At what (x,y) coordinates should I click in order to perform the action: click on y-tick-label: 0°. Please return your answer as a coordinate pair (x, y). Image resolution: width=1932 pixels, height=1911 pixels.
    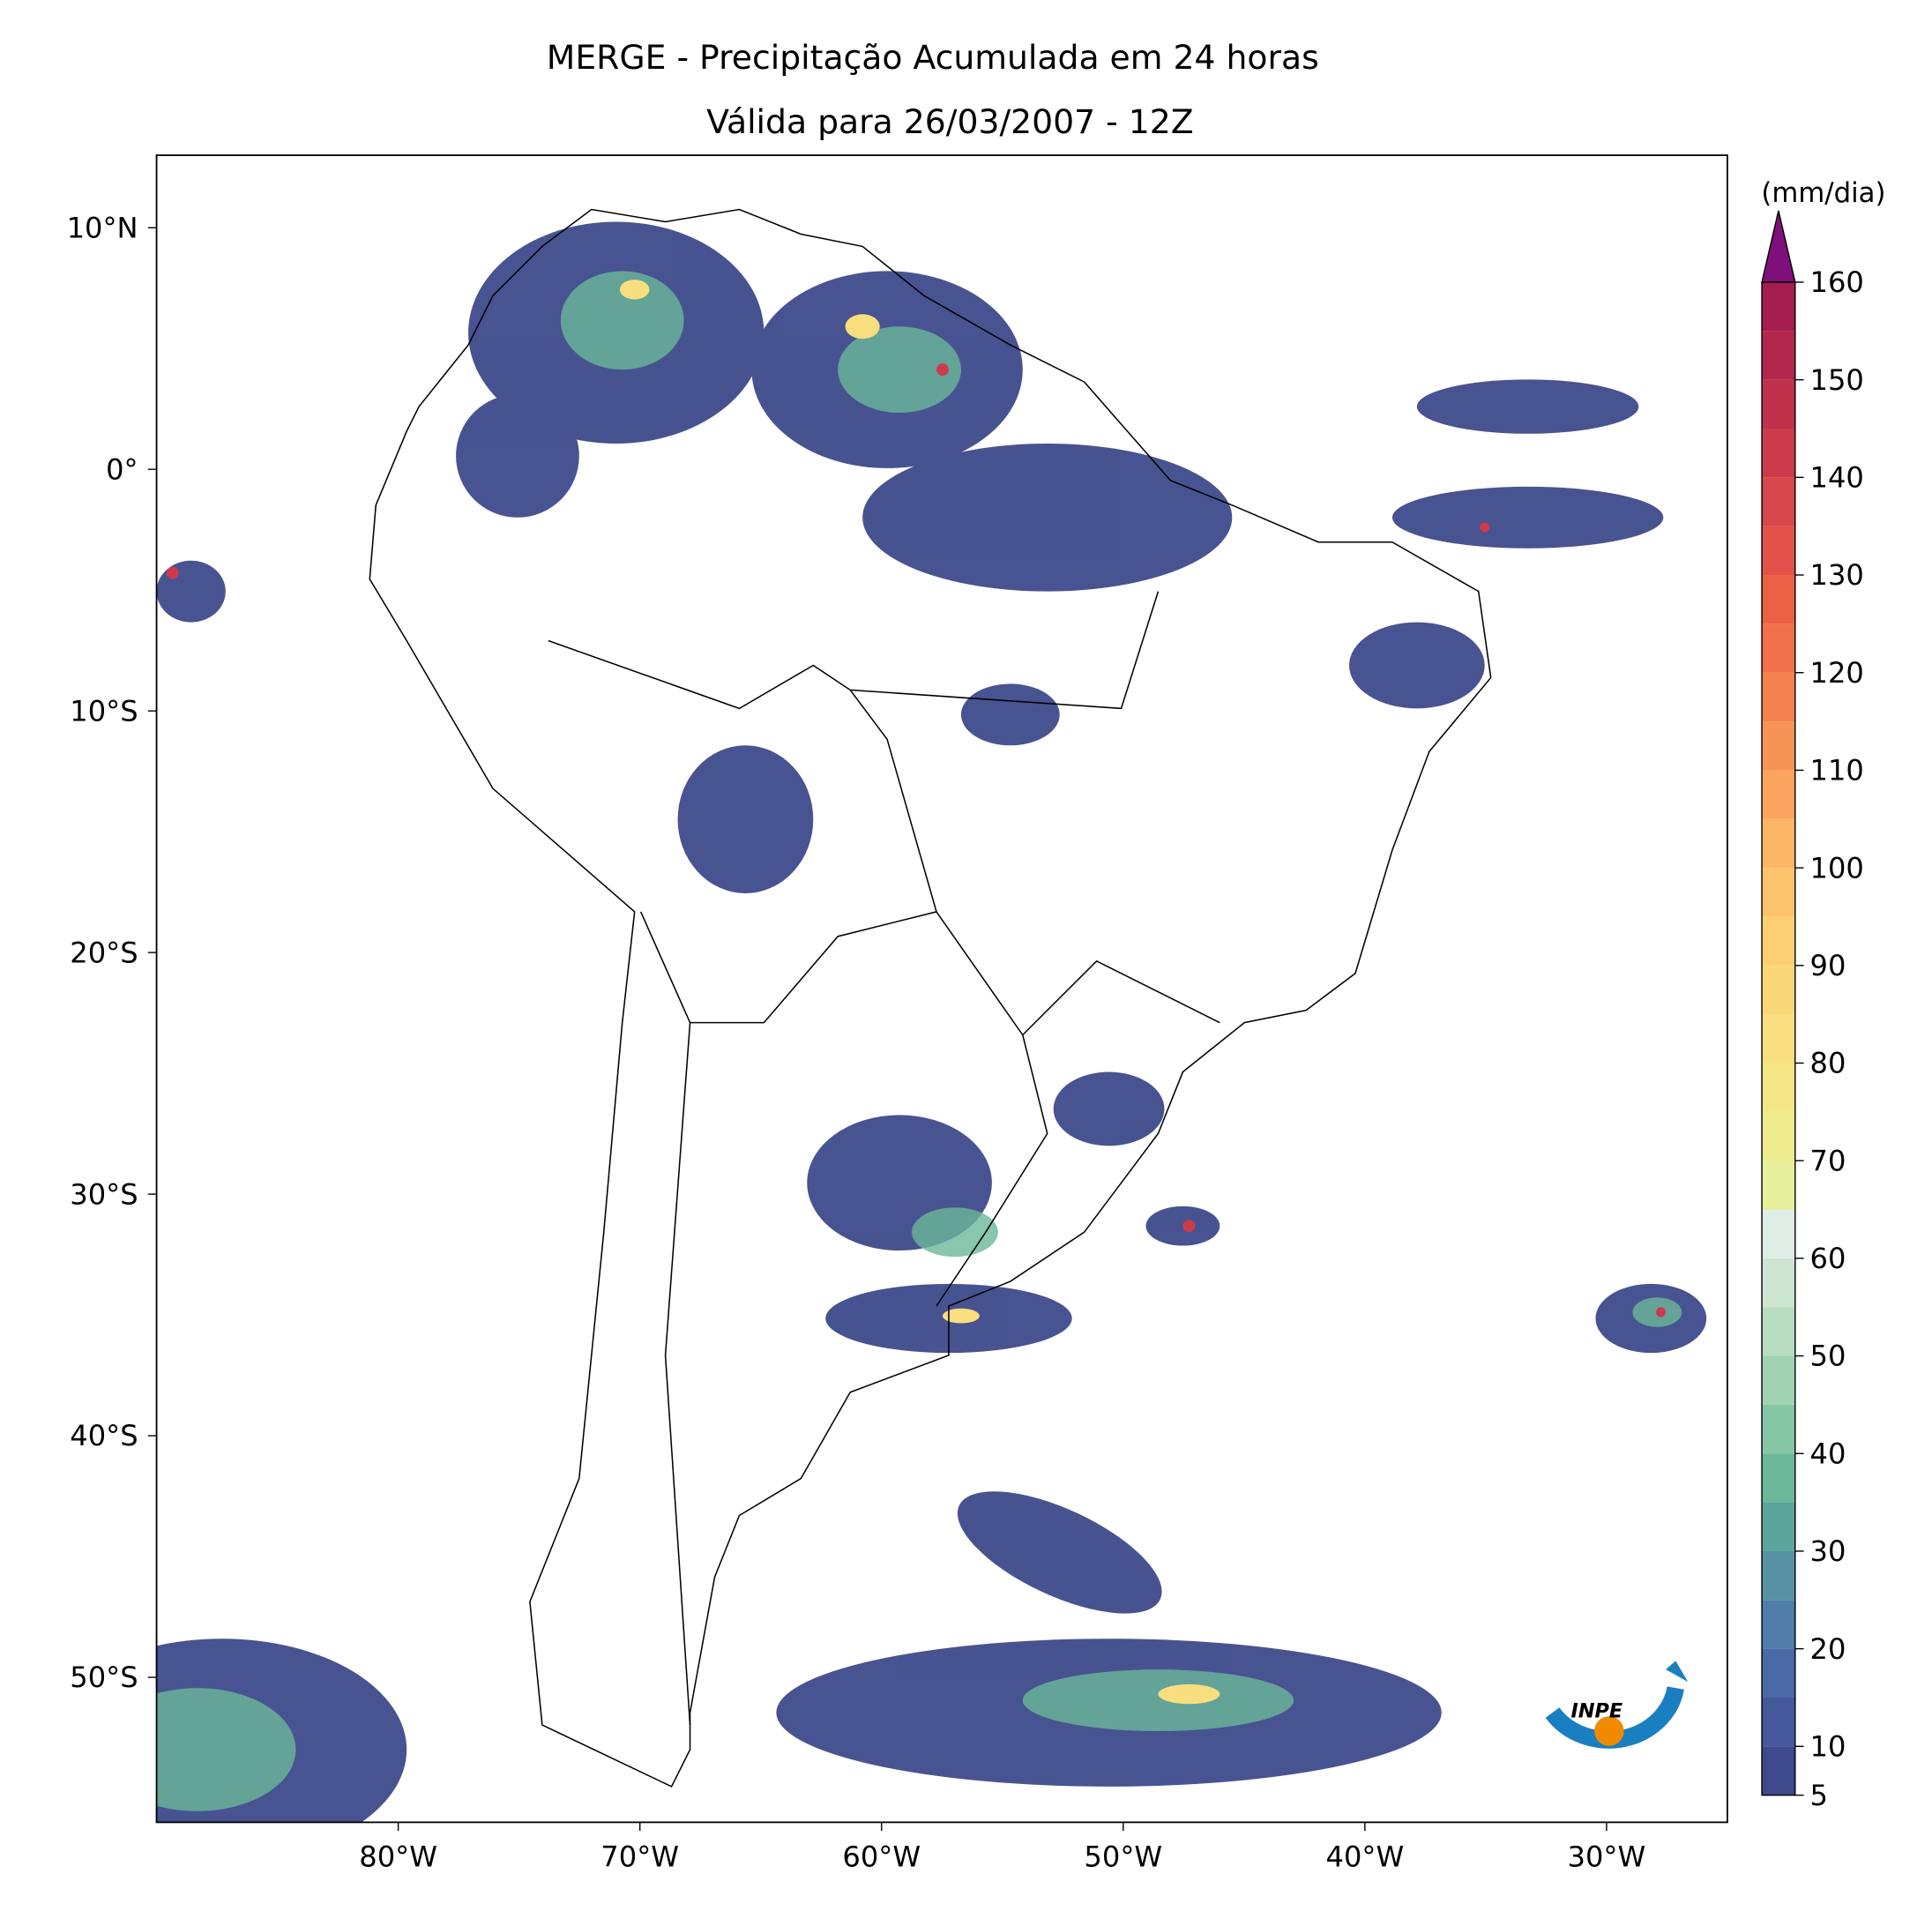
    Looking at the image, I should click on (122, 469).